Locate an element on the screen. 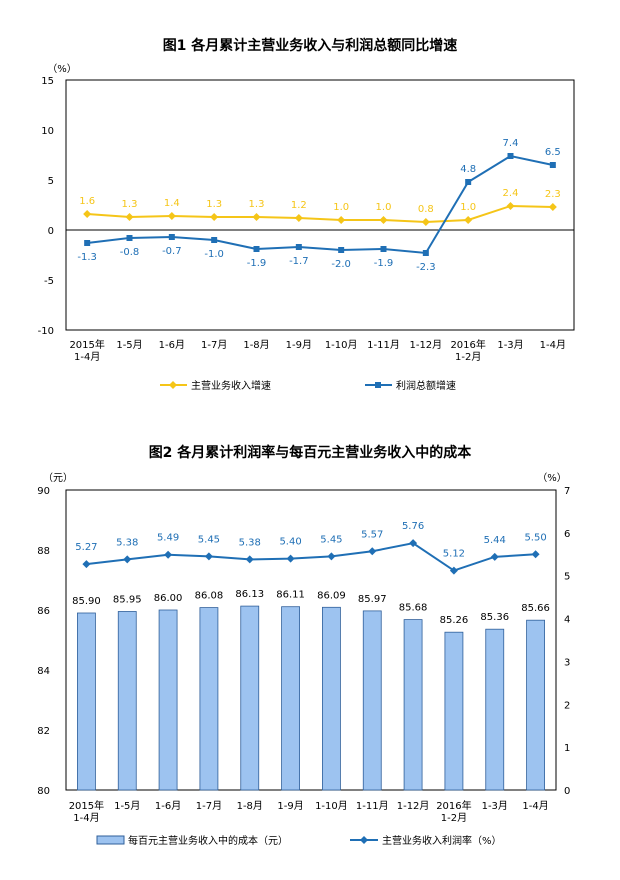 The height and width of the screenshot is (880, 620). chart2-y-left-tick-label: 90 is located at coordinates (43, 491).